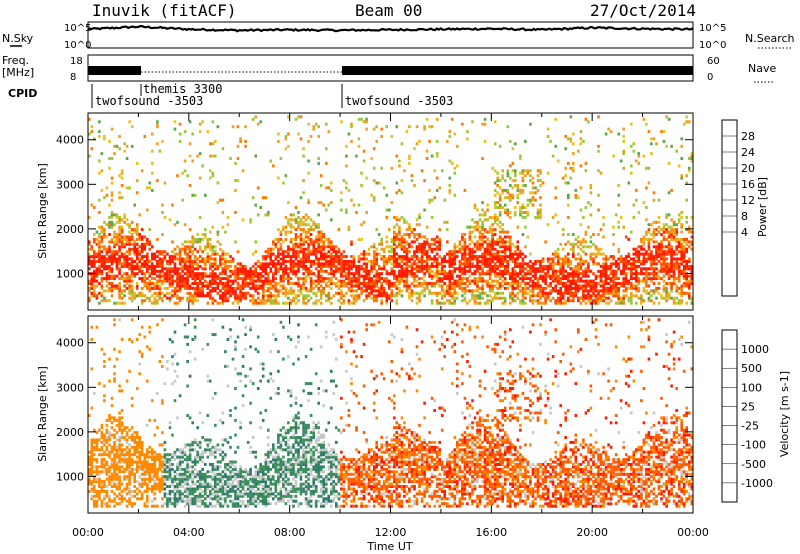 The width and height of the screenshot is (800, 554). Describe the element at coordinates (592, 532) in the screenshot. I see `x-tick-label: 20:00` at that location.